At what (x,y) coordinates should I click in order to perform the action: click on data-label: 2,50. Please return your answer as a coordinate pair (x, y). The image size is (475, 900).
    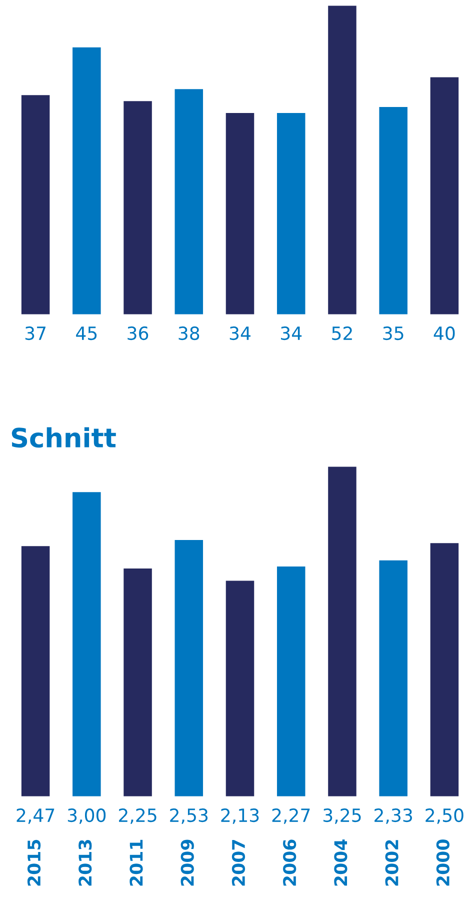
    Looking at the image, I should click on (445, 816).